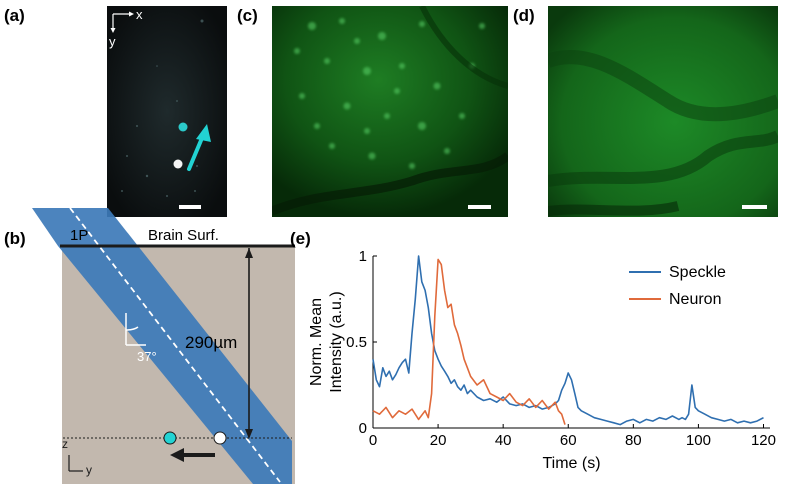  What do you see at coordinates (663, 111) in the screenshot?
I see `panel-d-micrograph` at bounding box center [663, 111].